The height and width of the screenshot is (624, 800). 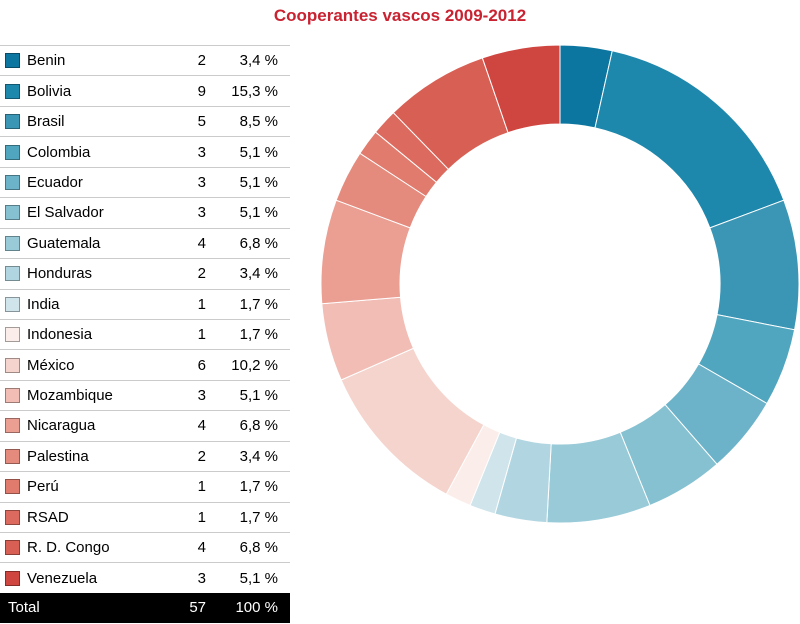 What do you see at coordinates (60, 274) in the screenshot?
I see `legend-label: Honduras` at bounding box center [60, 274].